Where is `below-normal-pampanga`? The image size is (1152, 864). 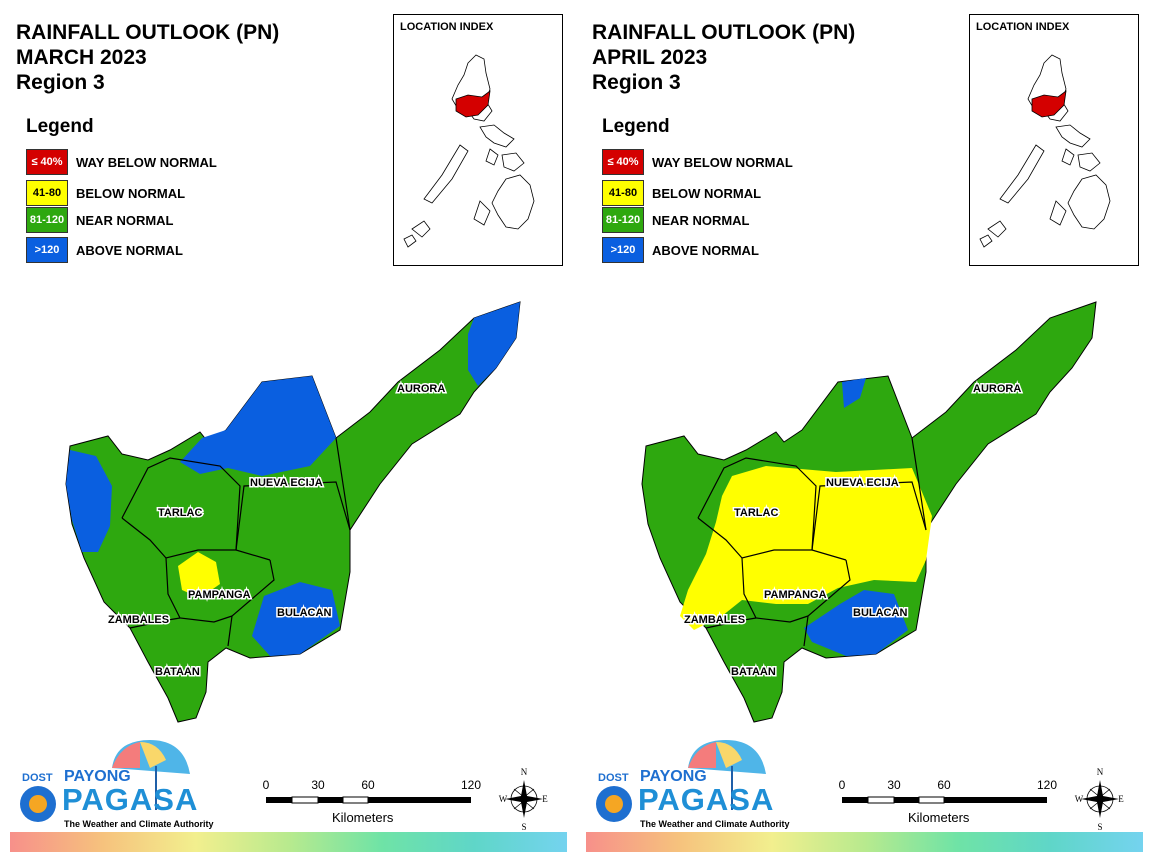
below-normal-pampanga is located at coordinates (199, 575).